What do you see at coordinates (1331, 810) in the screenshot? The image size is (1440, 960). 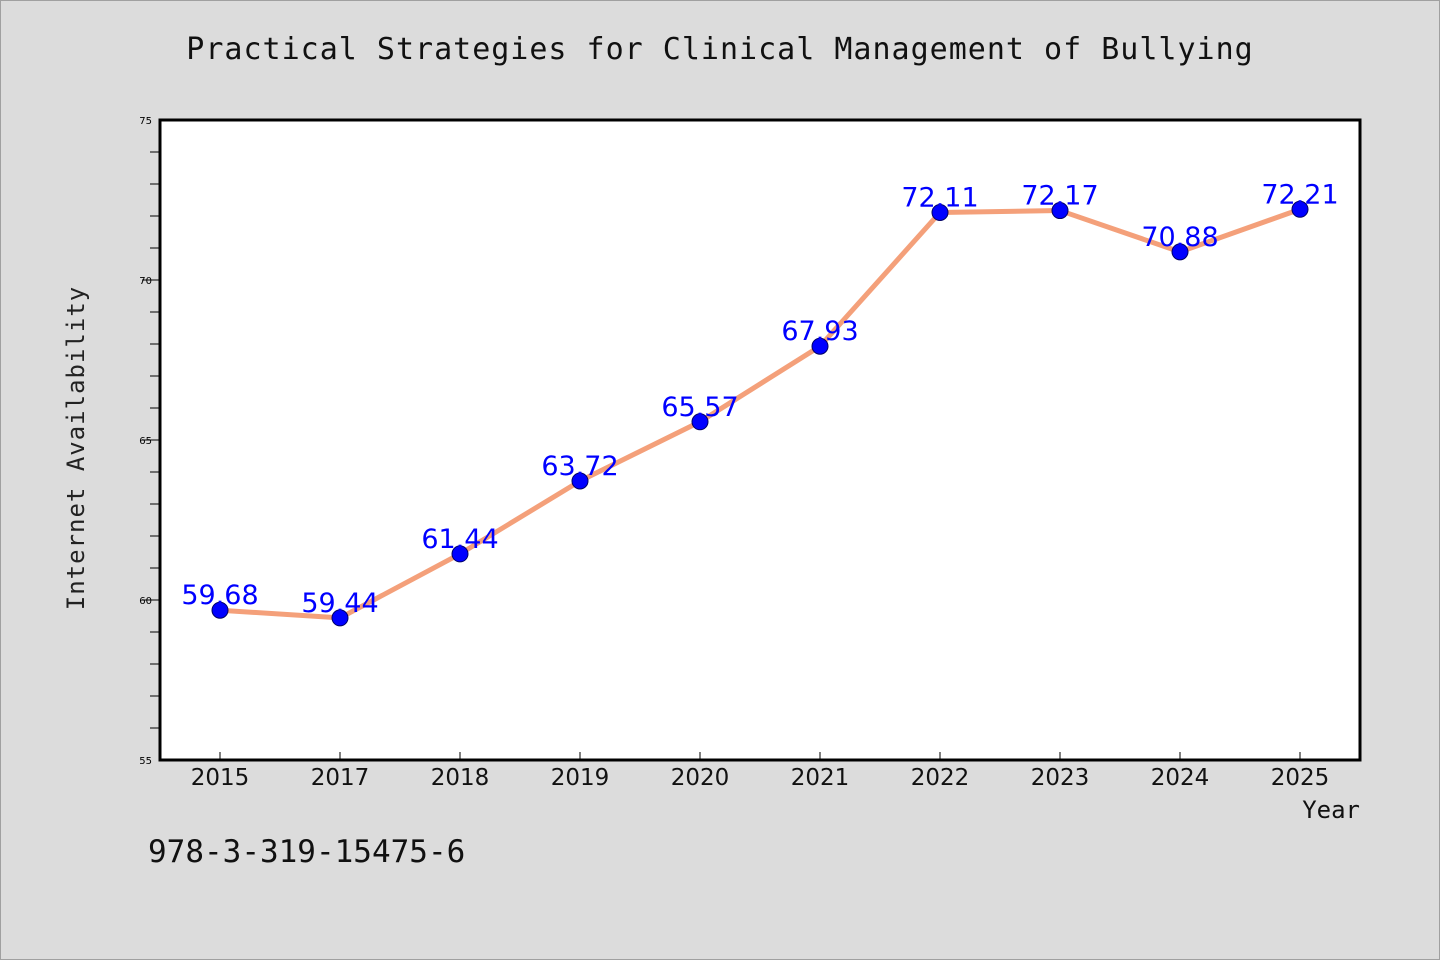 I see `x-axis-label: Year` at bounding box center [1331, 810].